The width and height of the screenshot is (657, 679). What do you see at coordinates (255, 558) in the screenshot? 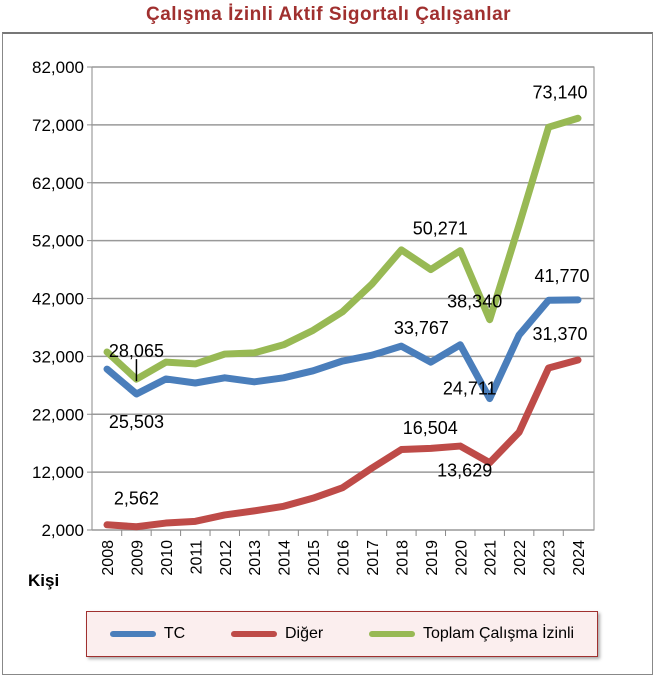
I see `x-tick-label: 2013` at bounding box center [255, 558].